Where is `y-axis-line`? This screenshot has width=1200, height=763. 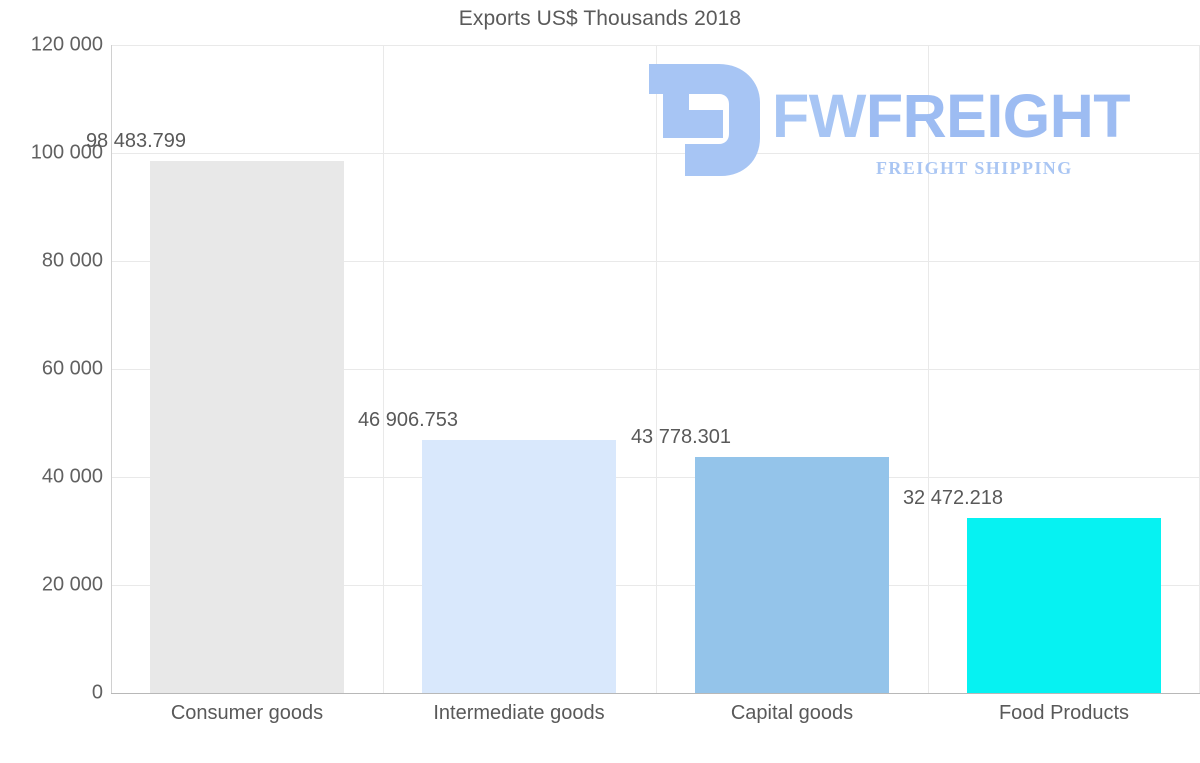
y-axis-line is located at coordinates (111, 369).